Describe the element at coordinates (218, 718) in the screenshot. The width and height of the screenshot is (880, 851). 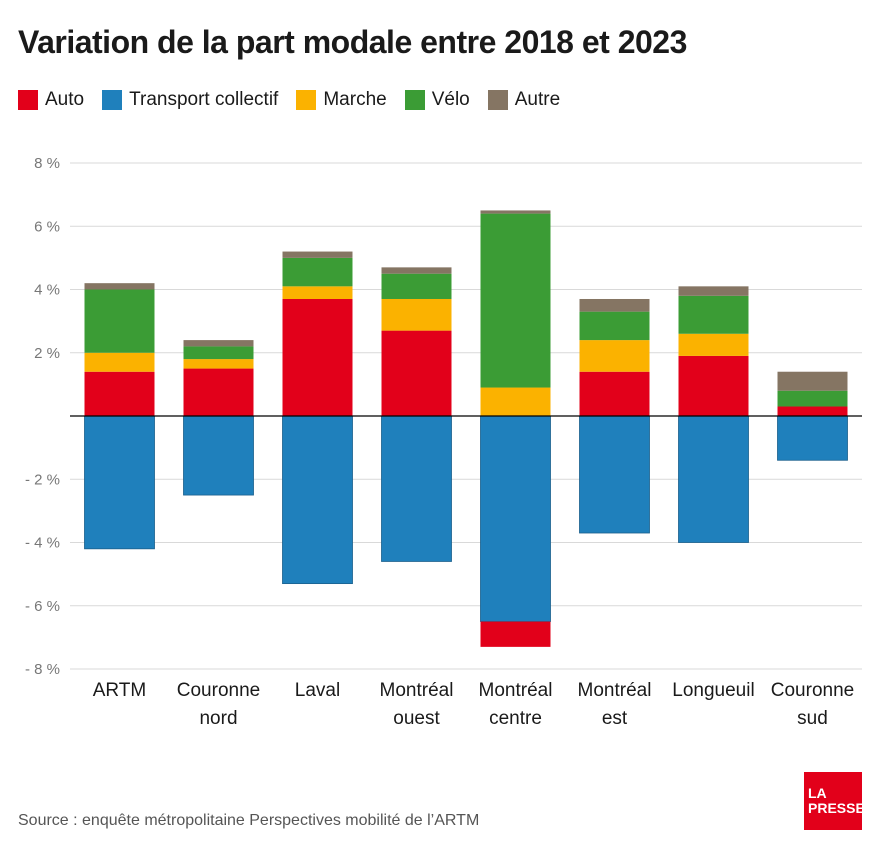
I see `x-tick-label: nord` at that location.